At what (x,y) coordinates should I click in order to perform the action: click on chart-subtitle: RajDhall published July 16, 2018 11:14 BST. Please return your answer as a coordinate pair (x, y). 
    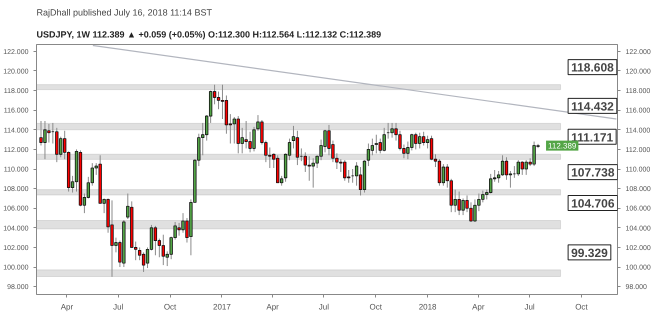
    Looking at the image, I should click on (124, 13).